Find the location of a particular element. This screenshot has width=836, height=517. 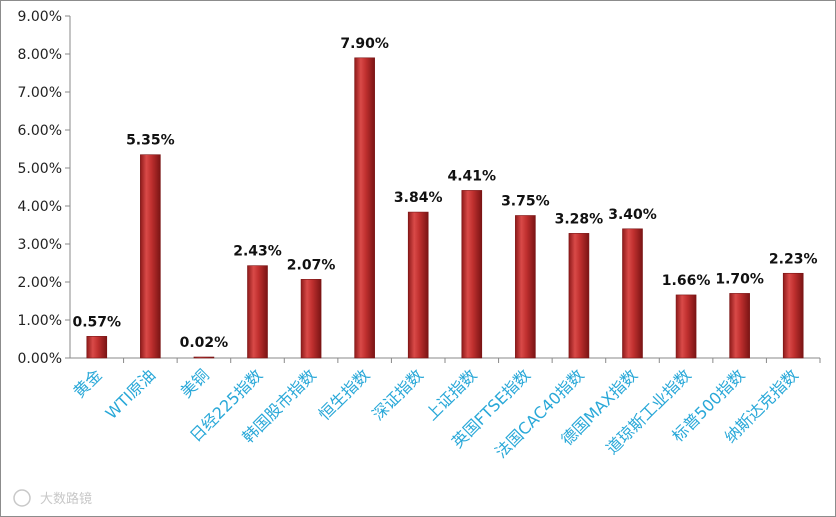

category-label: 深证指数 is located at coordinates (397, 394).